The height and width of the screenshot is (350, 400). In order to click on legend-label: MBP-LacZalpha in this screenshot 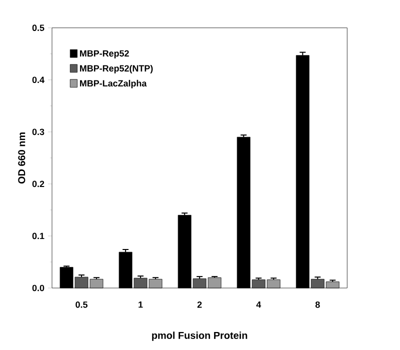, I will do `click(113, 84)`.